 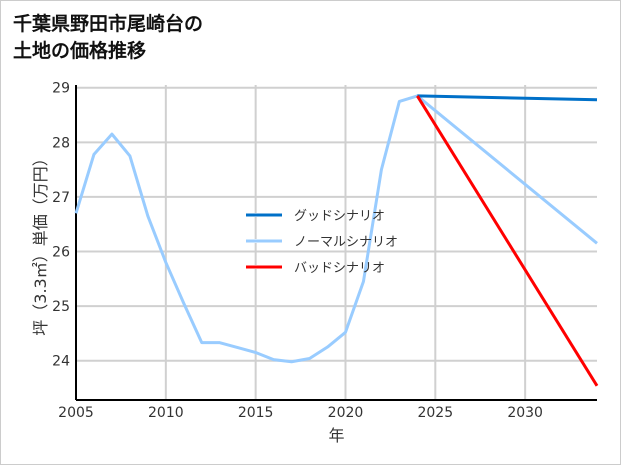 What do you see at coordinates (108, 24) in the screenshot?
I see `title-line-1: 千葉県野田市尾崎台の` at bounding box center [108, 24].